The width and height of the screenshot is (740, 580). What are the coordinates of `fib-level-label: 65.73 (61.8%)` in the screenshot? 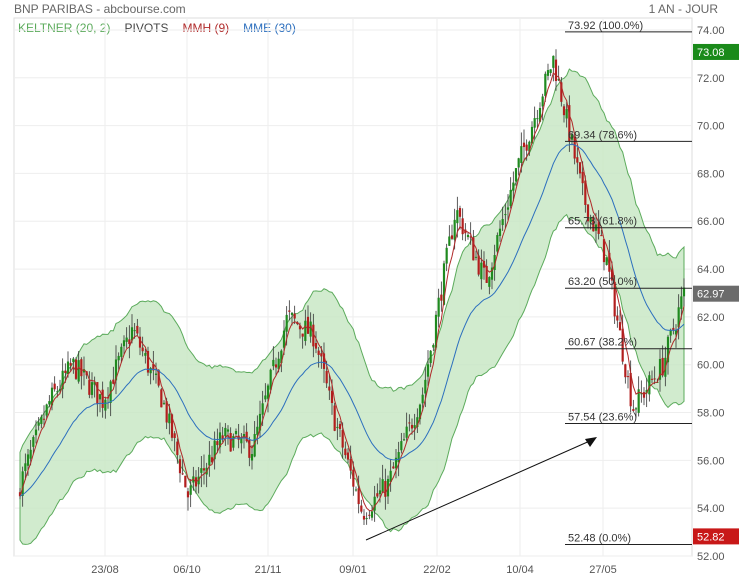 It's located at (602, 222).